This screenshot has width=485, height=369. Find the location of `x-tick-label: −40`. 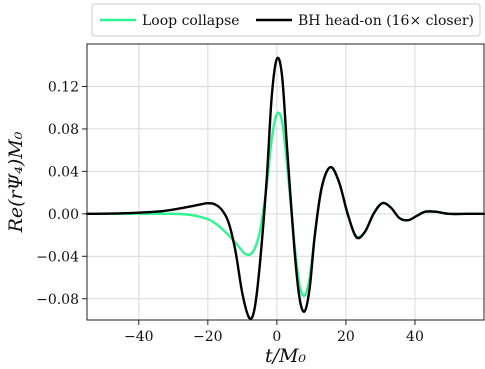

x-tick-label: −40 is located at coordinates (139, 337).